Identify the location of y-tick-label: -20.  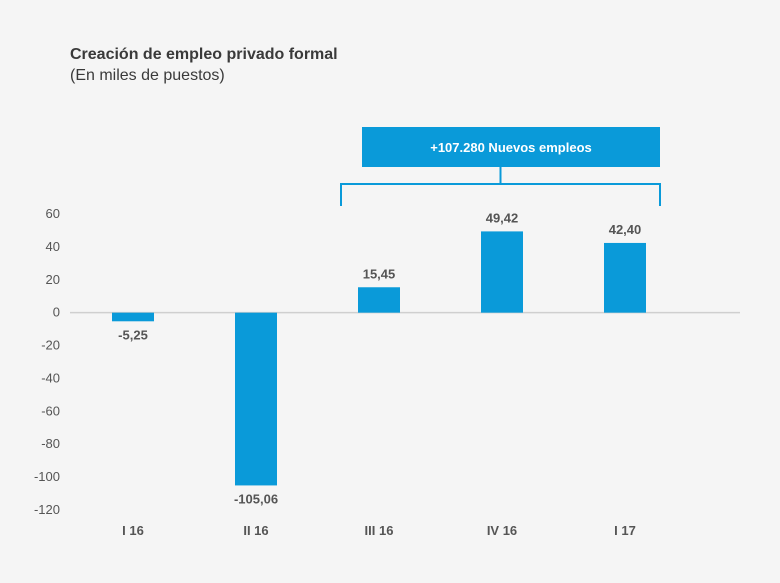
(50, 345).